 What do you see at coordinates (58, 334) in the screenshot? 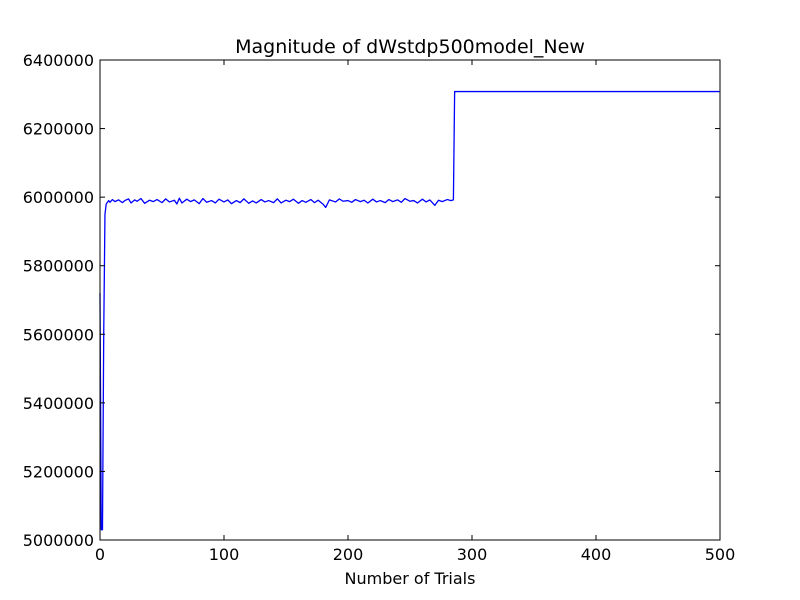
I see `y-tick-label: 5600000` at bounding box center [58, 334].